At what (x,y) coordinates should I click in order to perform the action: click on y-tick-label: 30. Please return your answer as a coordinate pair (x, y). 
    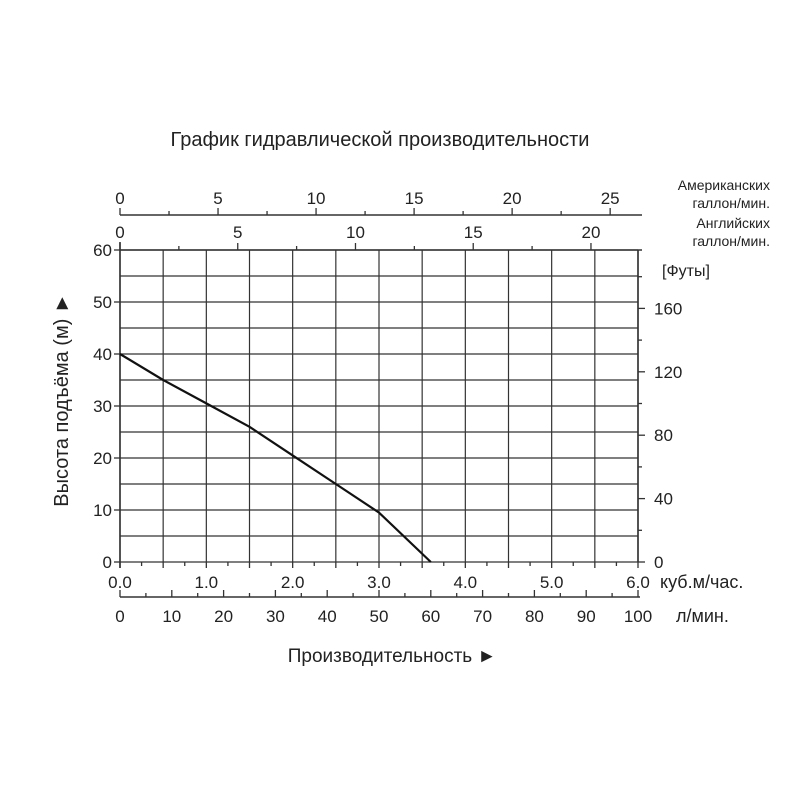
    Looking at the image, I should click on (102, 406).